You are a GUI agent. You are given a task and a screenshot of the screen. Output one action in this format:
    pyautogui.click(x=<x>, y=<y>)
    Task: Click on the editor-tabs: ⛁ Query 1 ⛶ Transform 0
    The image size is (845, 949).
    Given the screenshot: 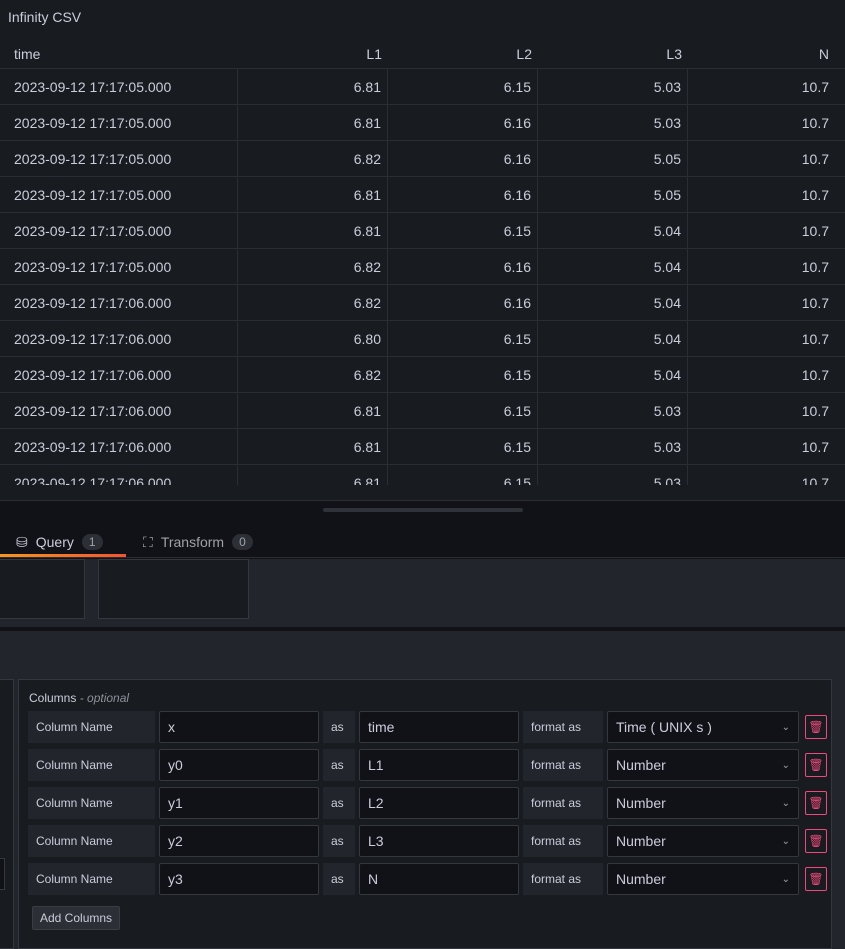 What is the action you would take?
    pyautogui.click(x=422, y=542)
    